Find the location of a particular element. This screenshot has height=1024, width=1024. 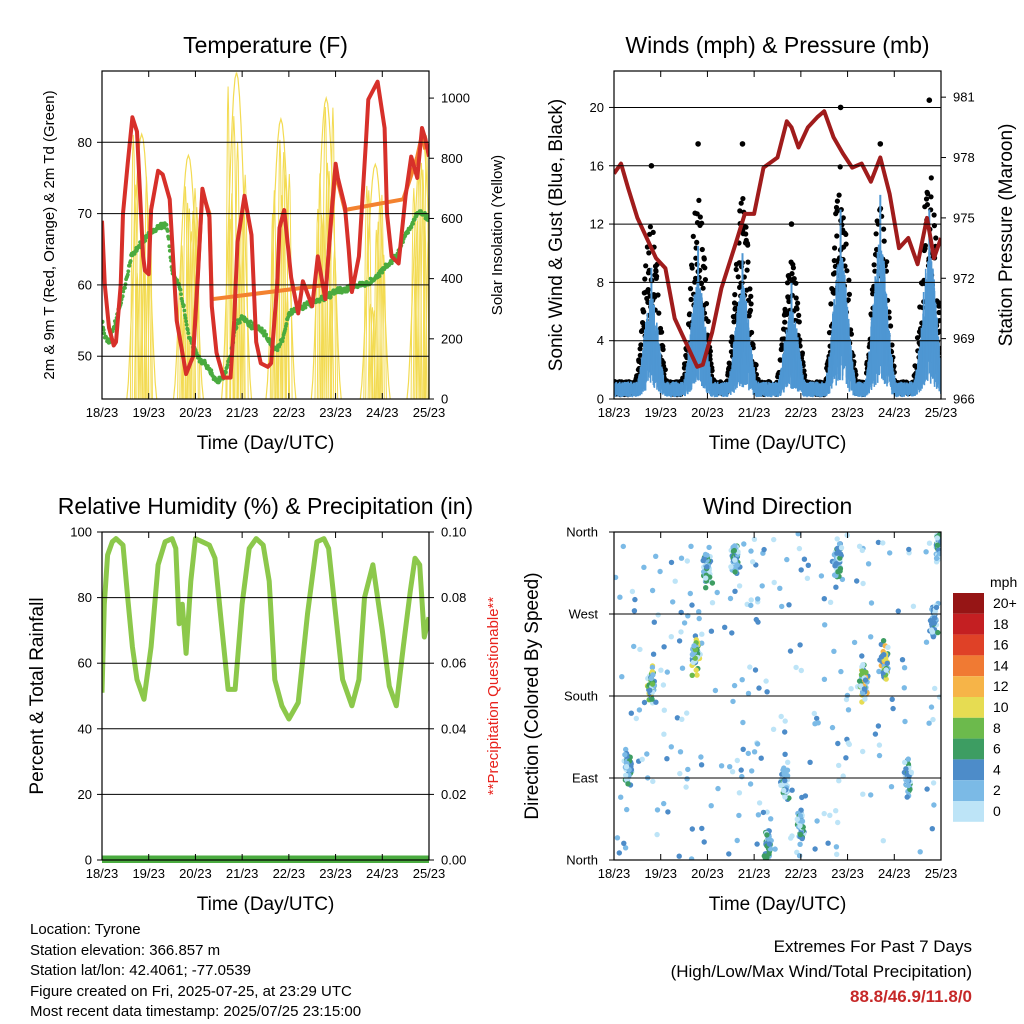

legend-label: 16 is located at coordinates (1001, 645).